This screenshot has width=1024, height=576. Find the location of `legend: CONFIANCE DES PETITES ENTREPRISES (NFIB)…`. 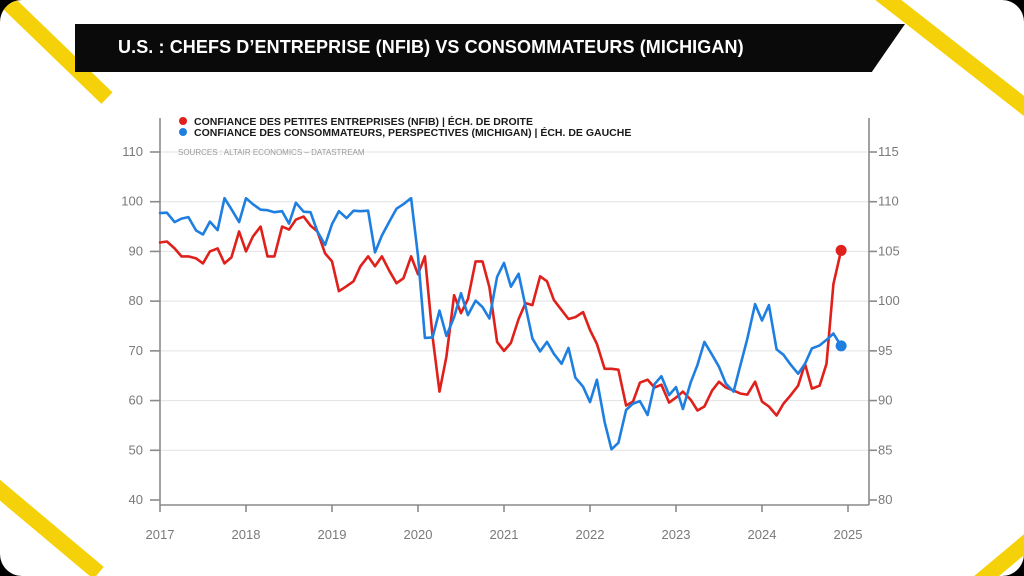

legend: CONFIANCE DES PETITES ENTREPRISES (NFIB)… is located at coordinates (404, 136).